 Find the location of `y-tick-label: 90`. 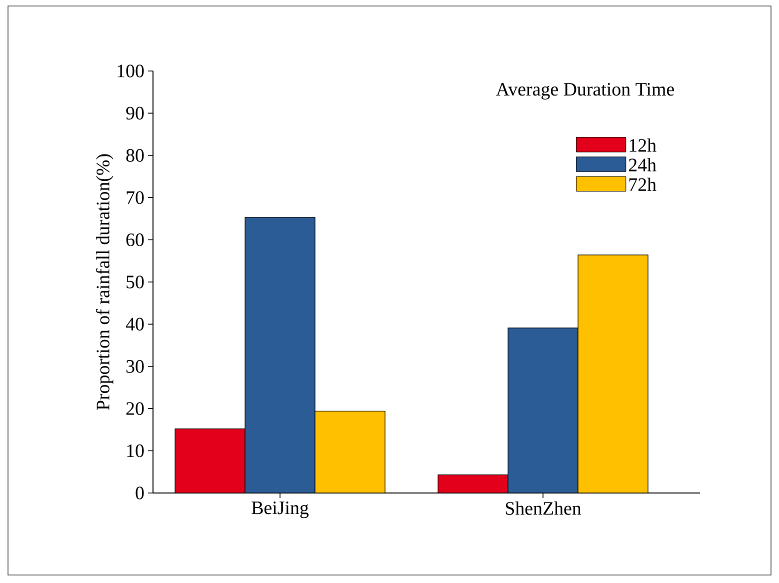

y-tick-label: 90 is located at coordinates (135, 113).